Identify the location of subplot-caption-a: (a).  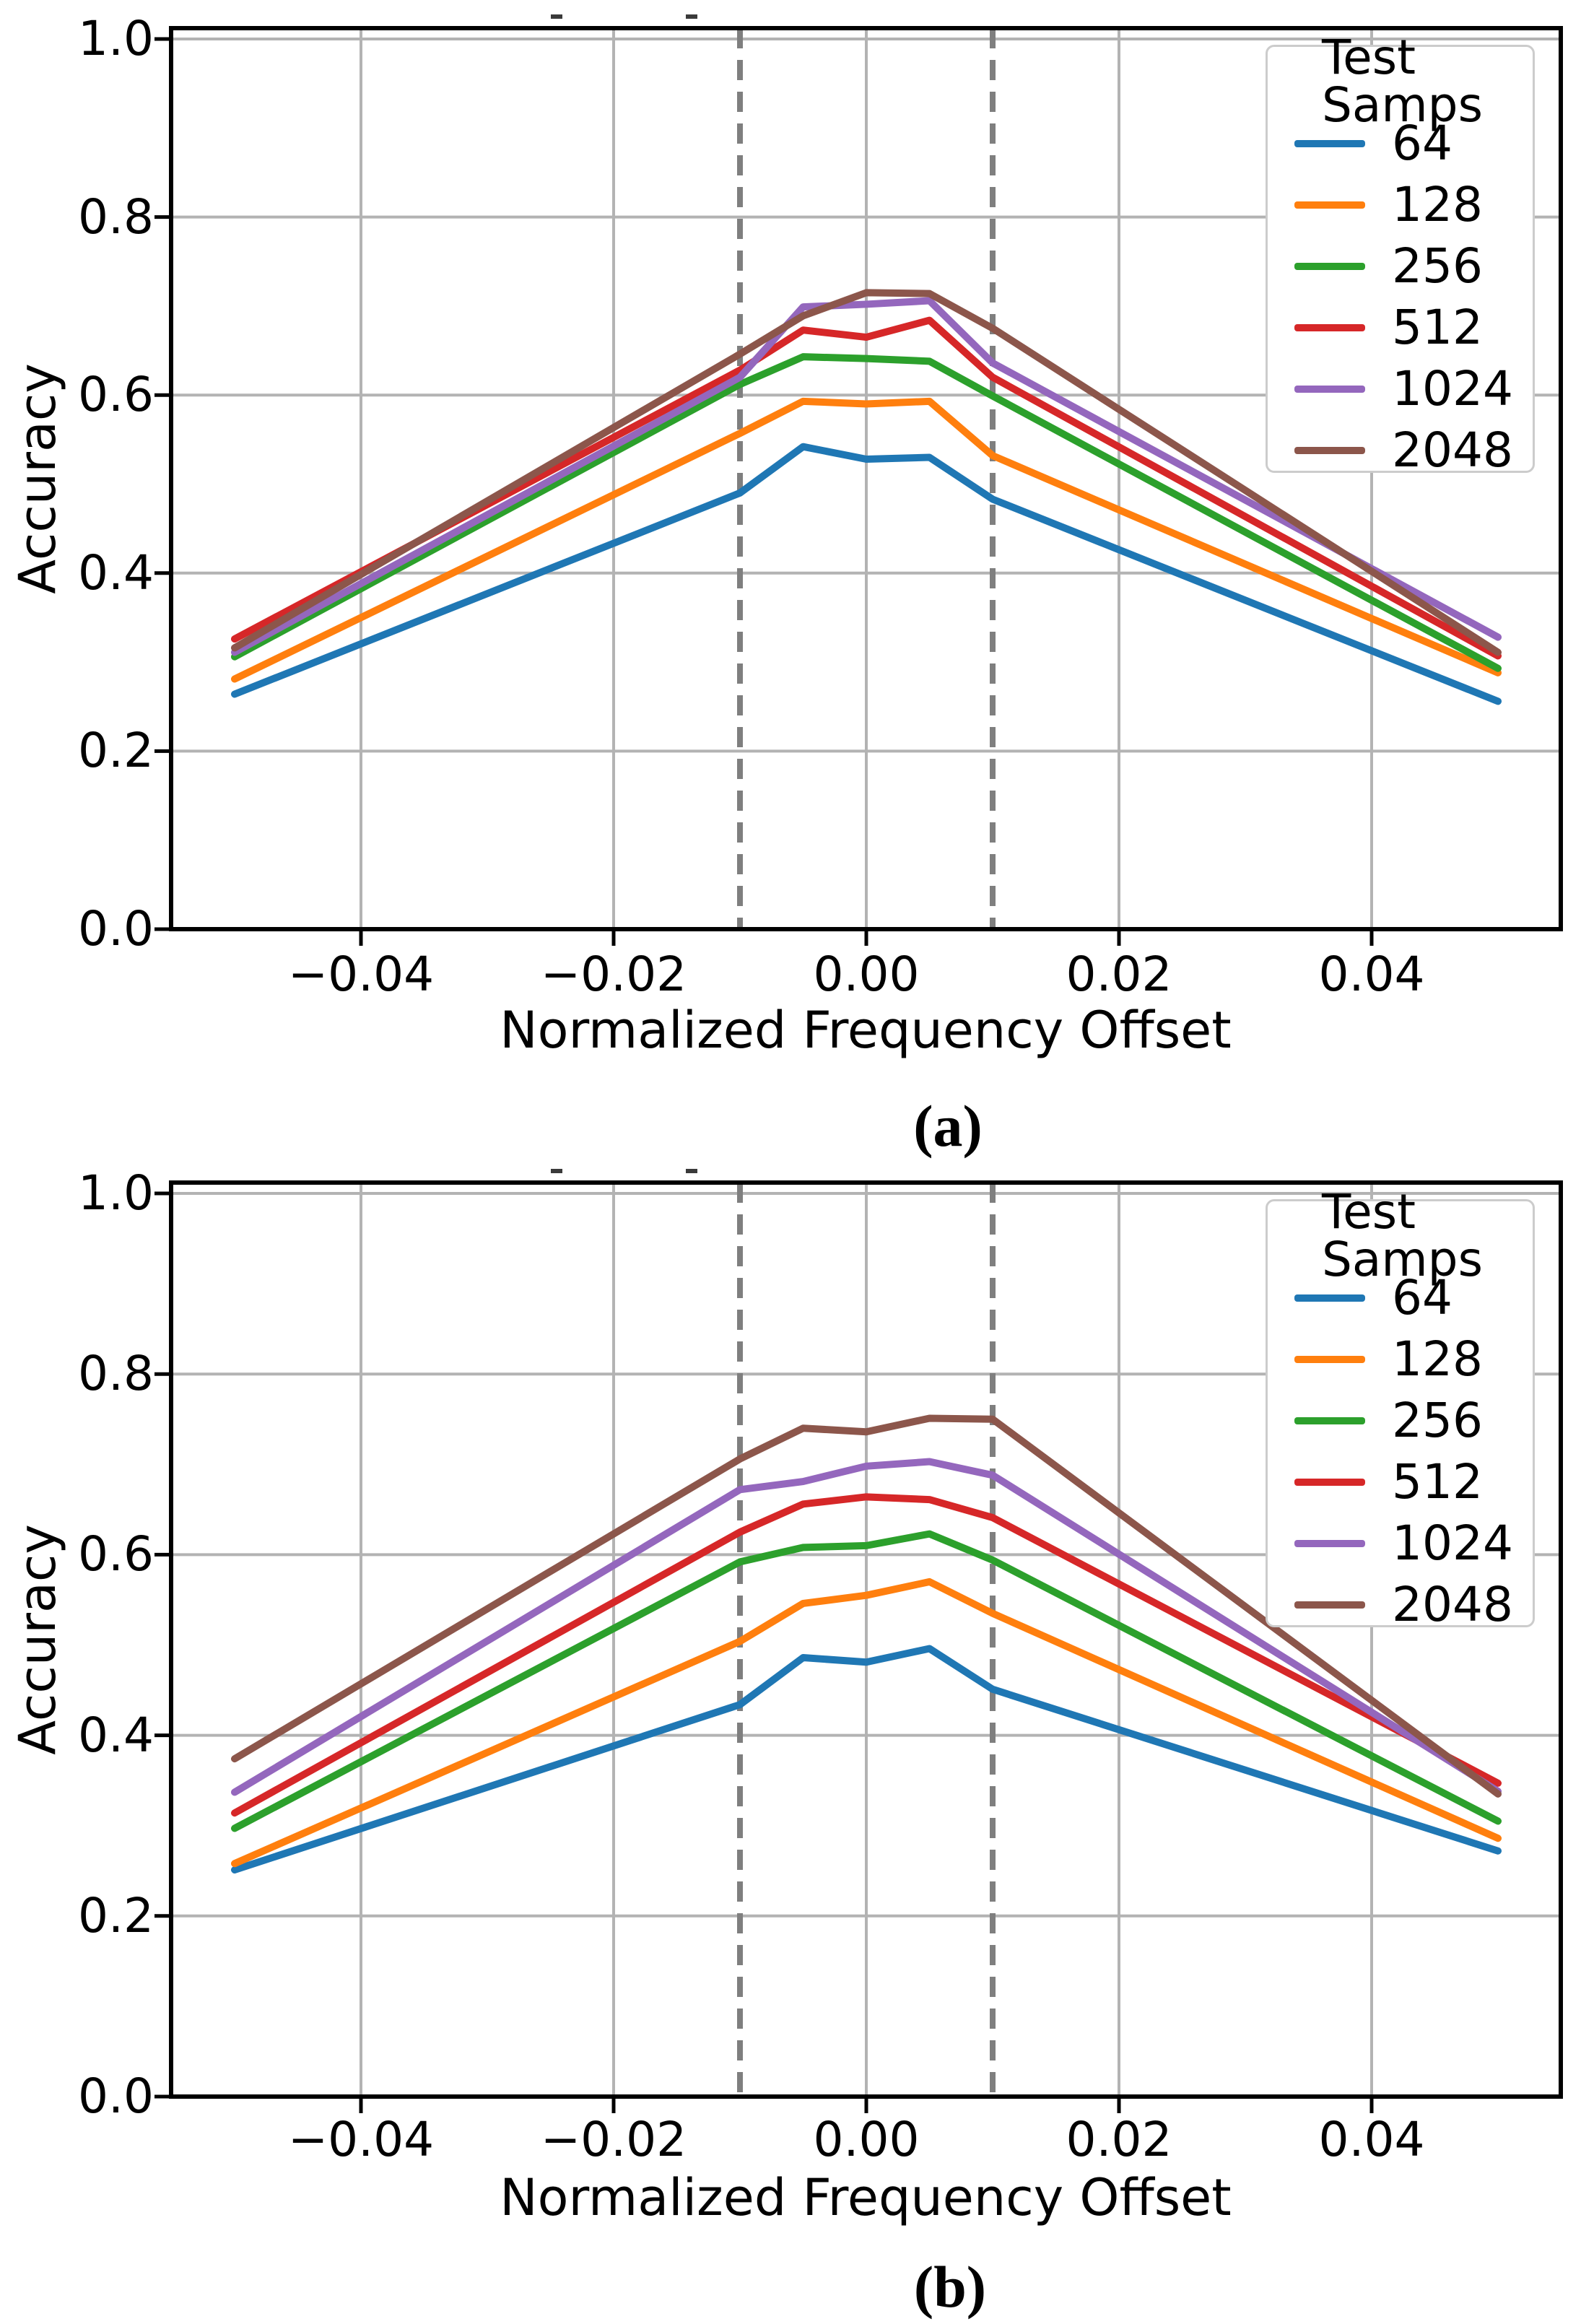
(948, 1126).